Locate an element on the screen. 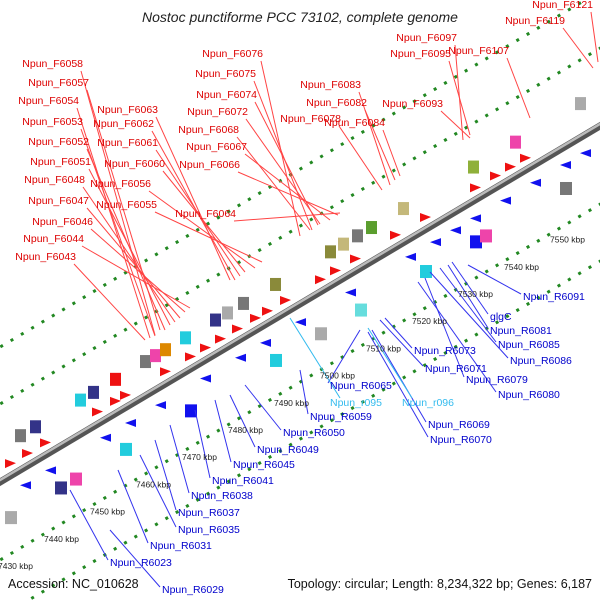 This screenshot has height=605, width=600. scale-tick-label: 7440 kbp is located at coordinates (61, 539).